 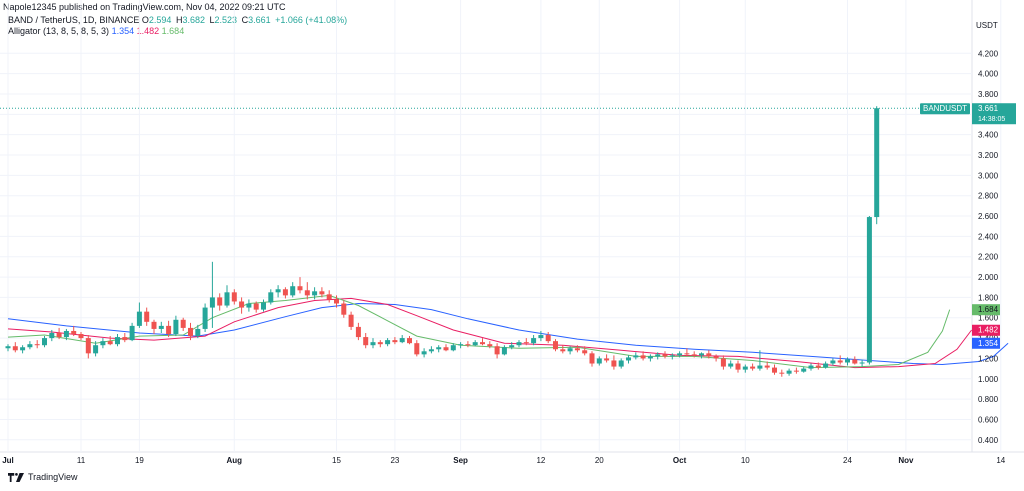 What do you see at coordinates (988, 175) in the screenshot?
I see `price-tick-label: 3.000` at bounding box center [988, 175].